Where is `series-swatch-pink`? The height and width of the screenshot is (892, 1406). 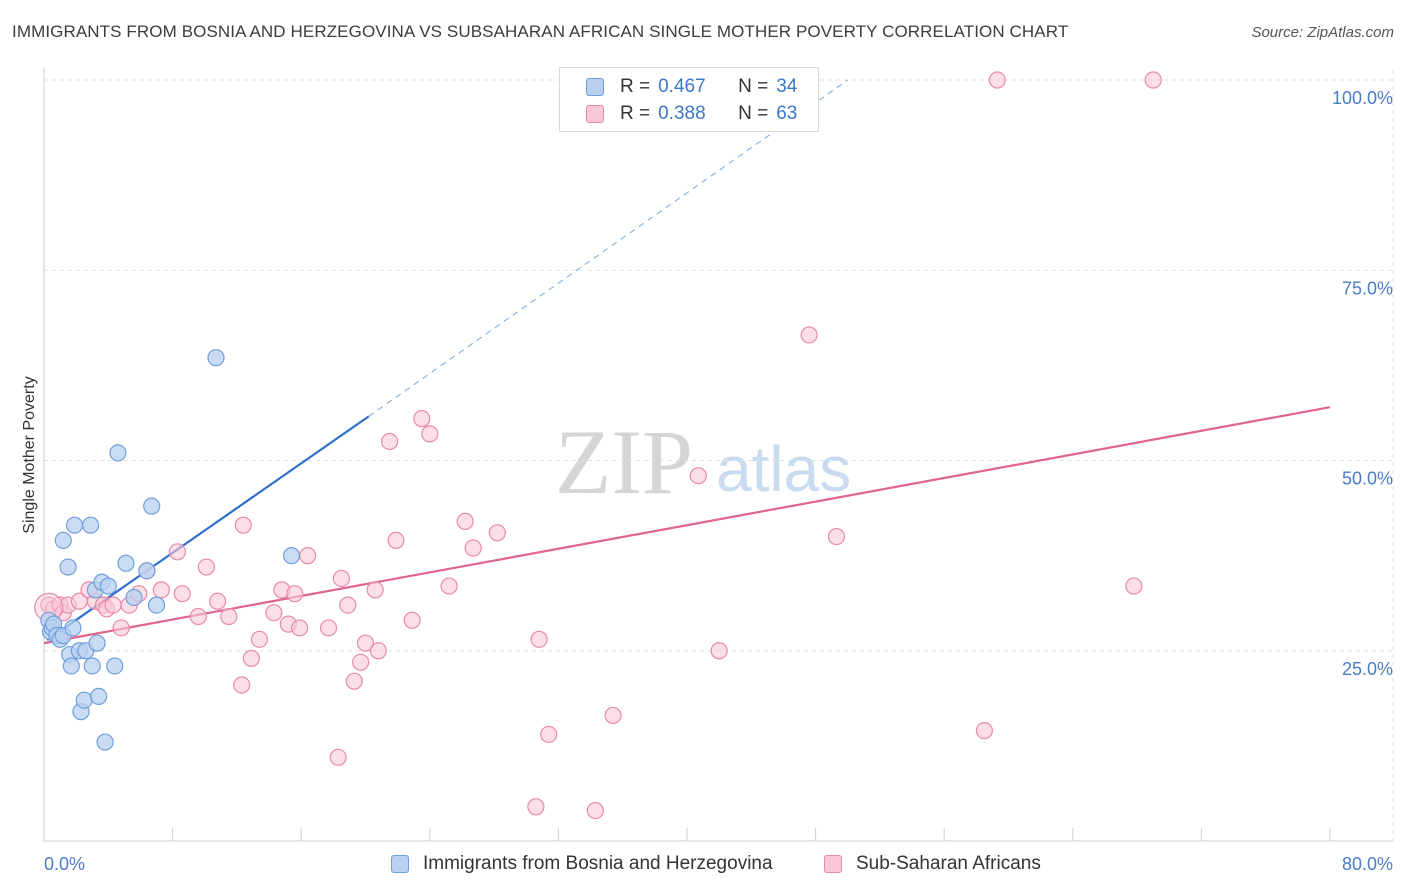
series-swatch-pink is located at coordinates (833, 864).